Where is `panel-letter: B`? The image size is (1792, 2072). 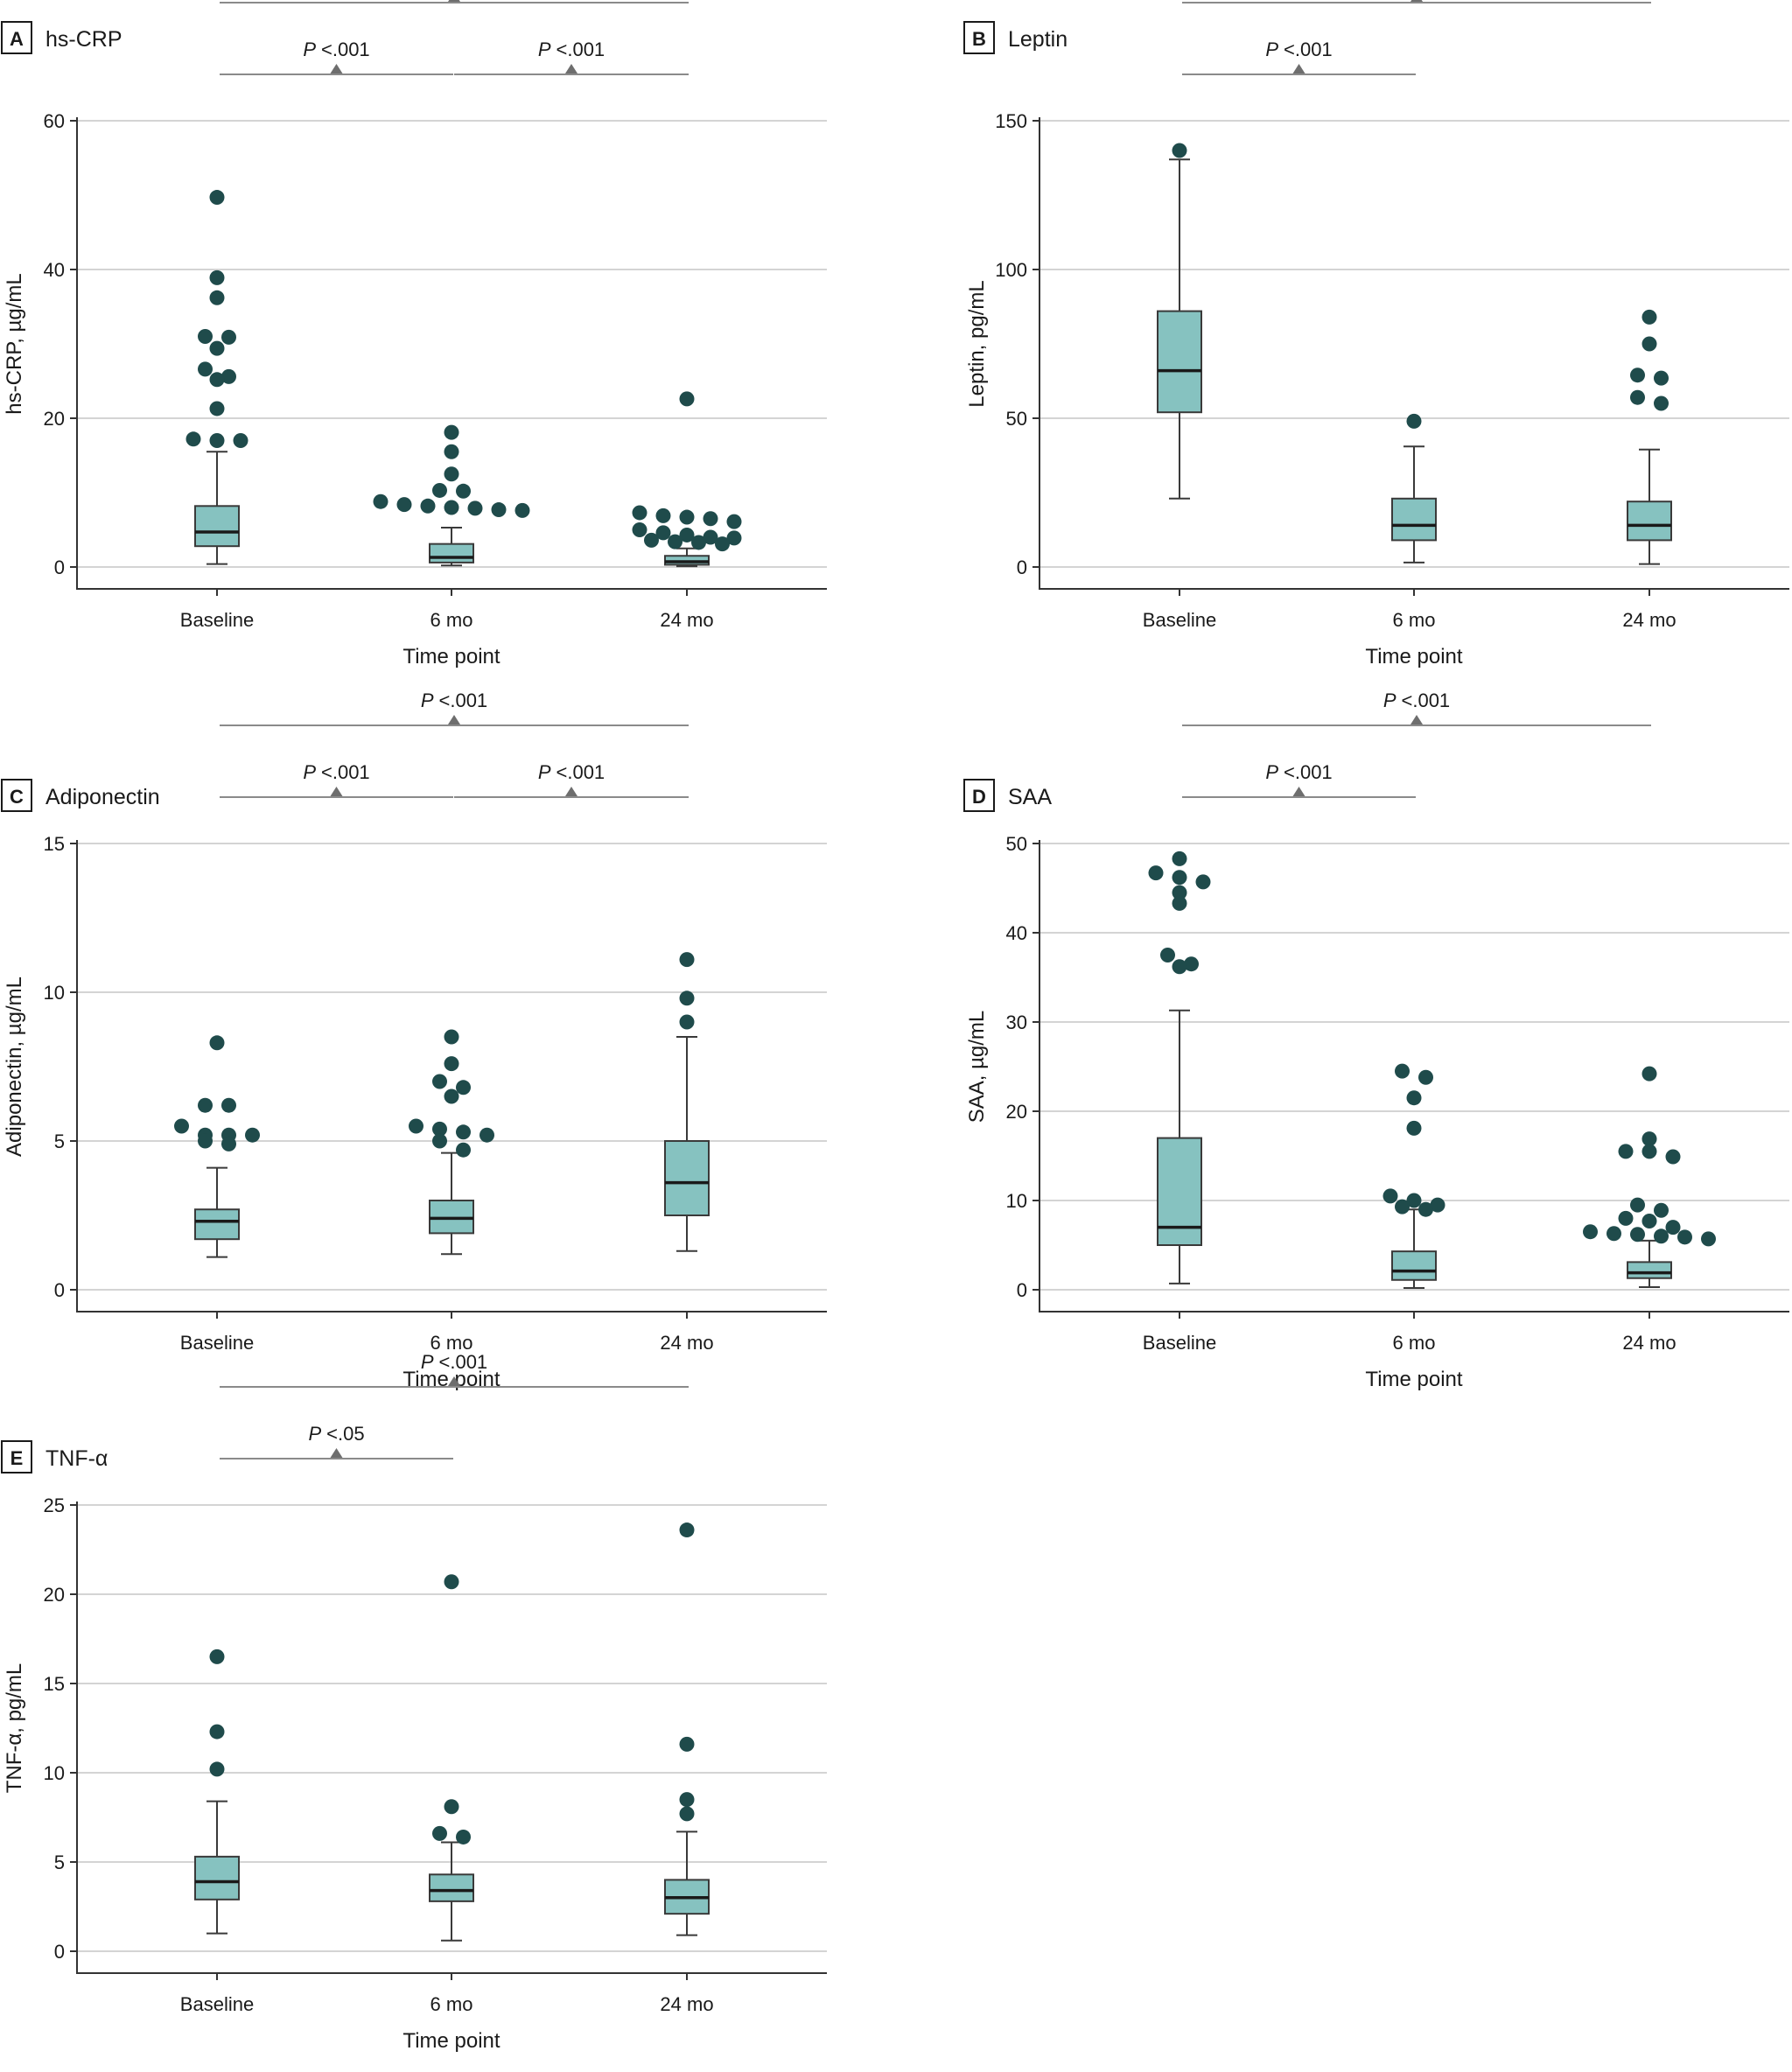
panel-letter: B is located at coordinates (979, 39).